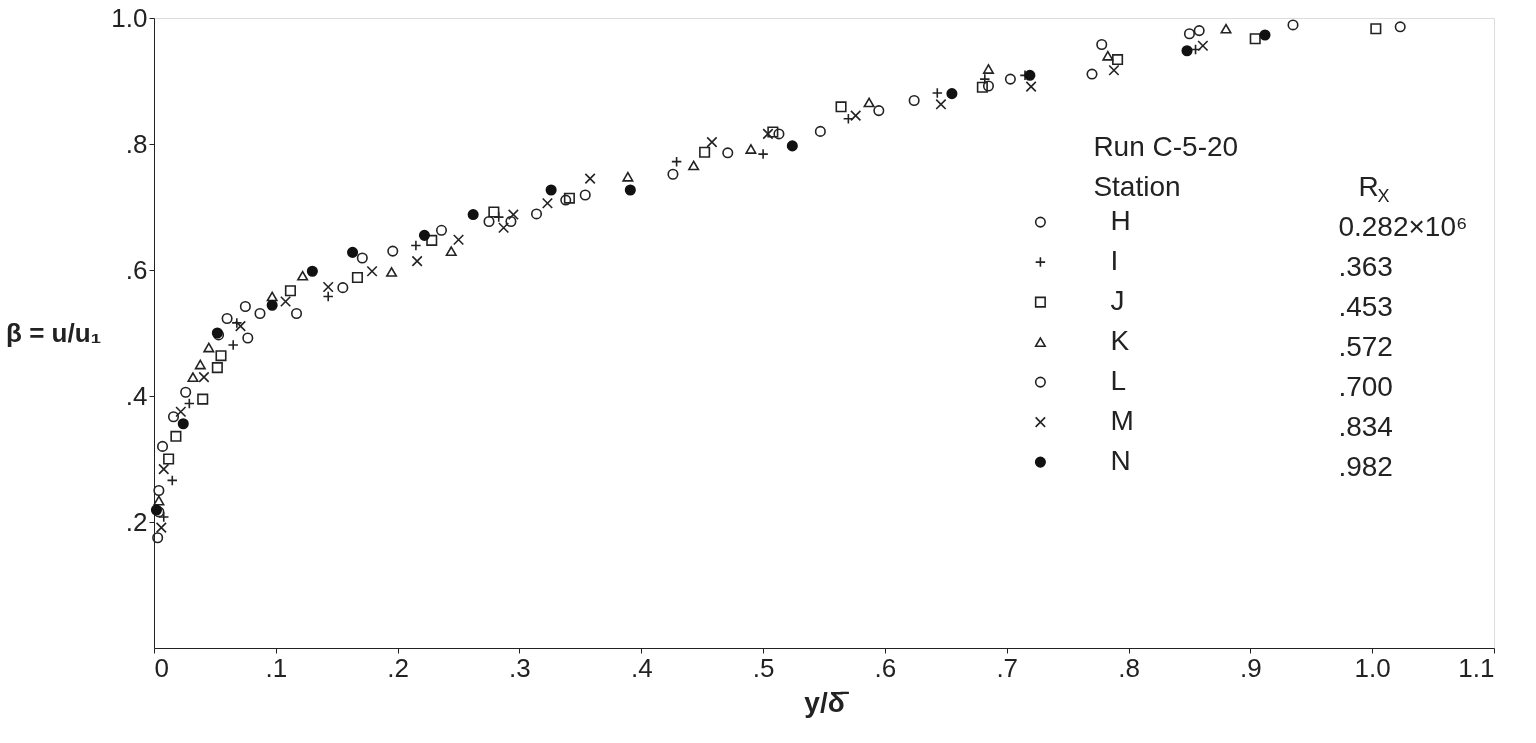  Describe the element at coordinates (1251, 667) in the screenshot. I see `x-tick-label: .9` at that location.